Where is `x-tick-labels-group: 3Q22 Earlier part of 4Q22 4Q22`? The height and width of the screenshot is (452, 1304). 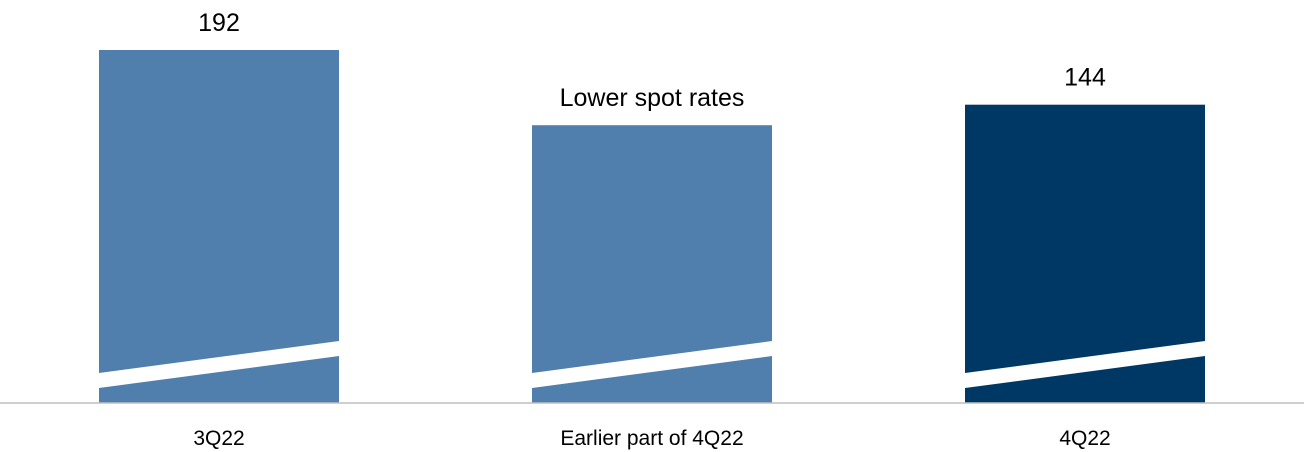 x-tick-labels-group: 3Q22 Earlier part of 4Q22 4Q22 is located at coordinates (651, 438).